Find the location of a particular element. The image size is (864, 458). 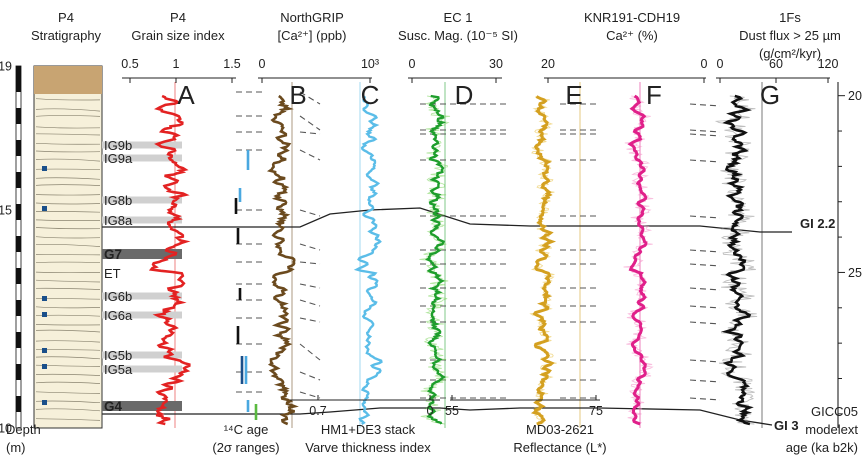

panel-d-bottom-tick-label: 55 is located at coordinates (452, 411).